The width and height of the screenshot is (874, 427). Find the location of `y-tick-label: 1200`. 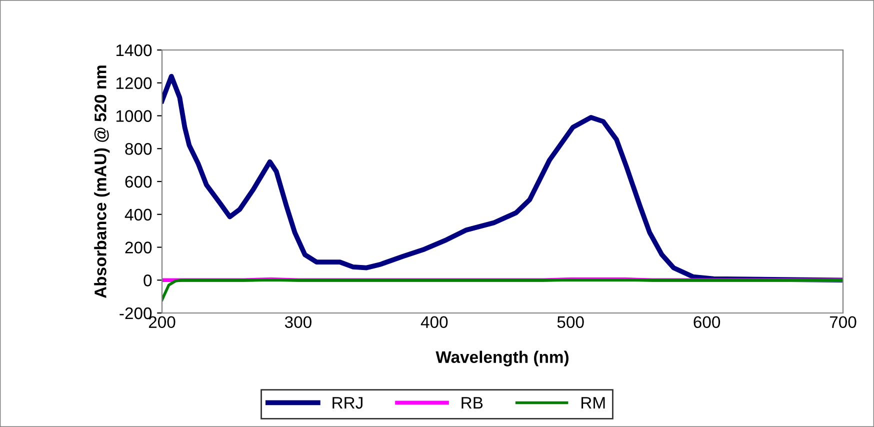

y-tick-label: 1200 is located at coordinates (134, 83).